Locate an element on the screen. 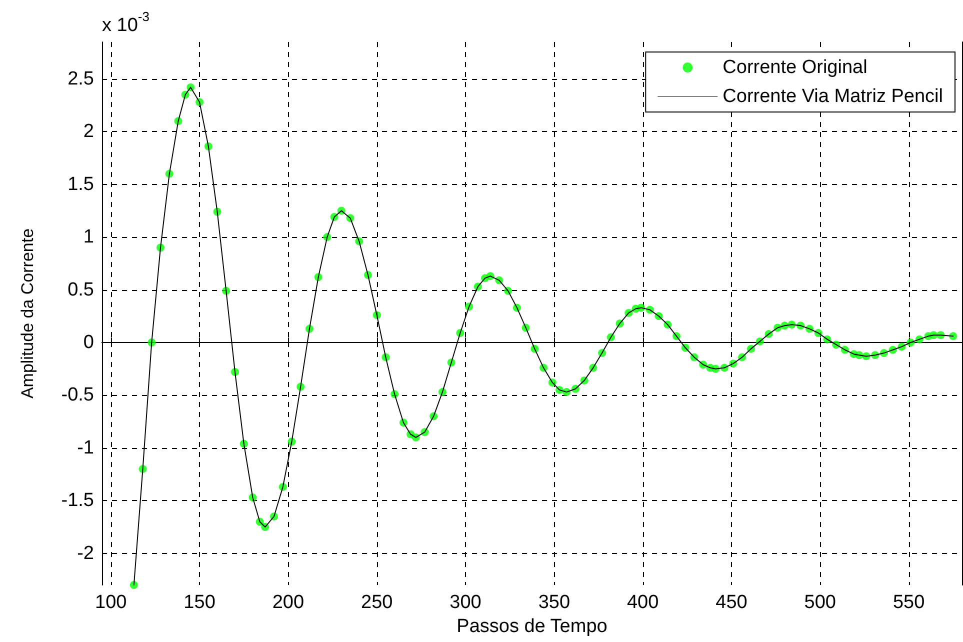 This screenshot has width=963, height=642. x-tick-label: 500 is located at coordinates (820, 602).